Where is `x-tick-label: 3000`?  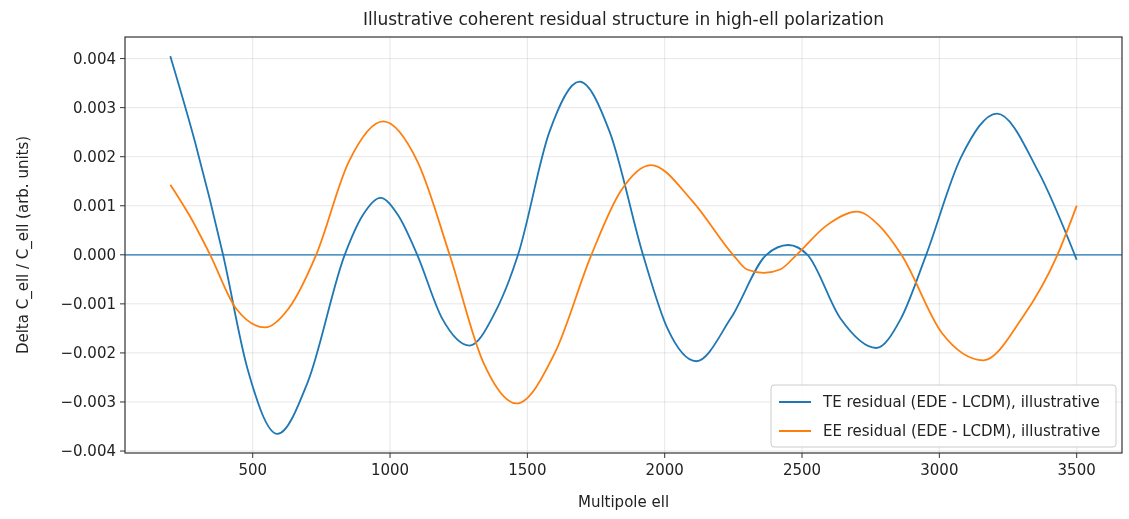 x-tick-label: 3000 is located at coordinates (939, 470).